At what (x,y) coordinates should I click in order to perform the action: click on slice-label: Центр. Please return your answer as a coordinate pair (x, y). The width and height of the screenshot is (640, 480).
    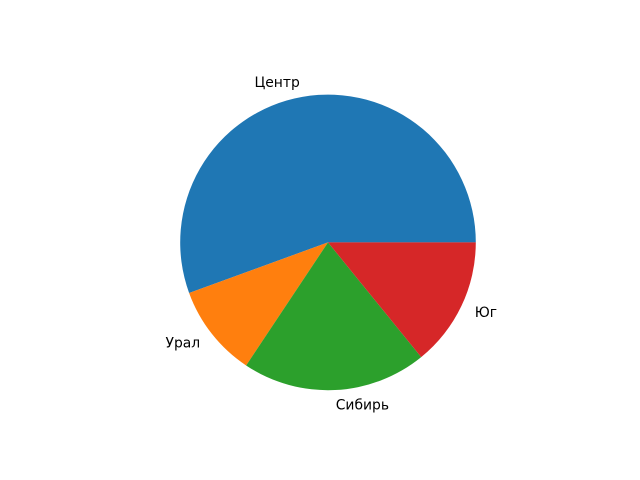
    Looking at the image, I should click on (277, 83).